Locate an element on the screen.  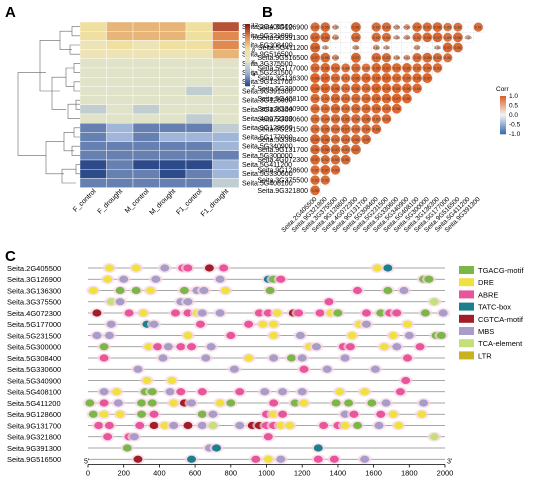
corr-row-label: Seita.3G126900 is located at coordinates (282, 28).